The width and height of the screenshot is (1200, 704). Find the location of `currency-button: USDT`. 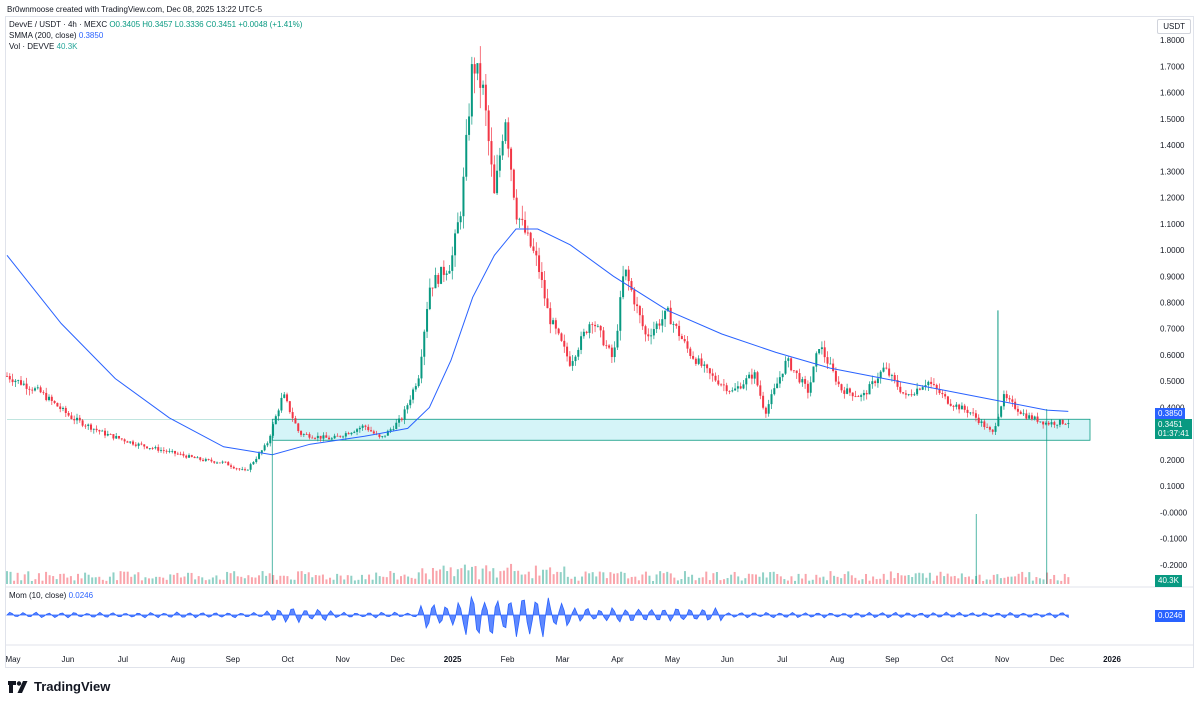

currency-button: USDT is located at coordinates (1174, 26).